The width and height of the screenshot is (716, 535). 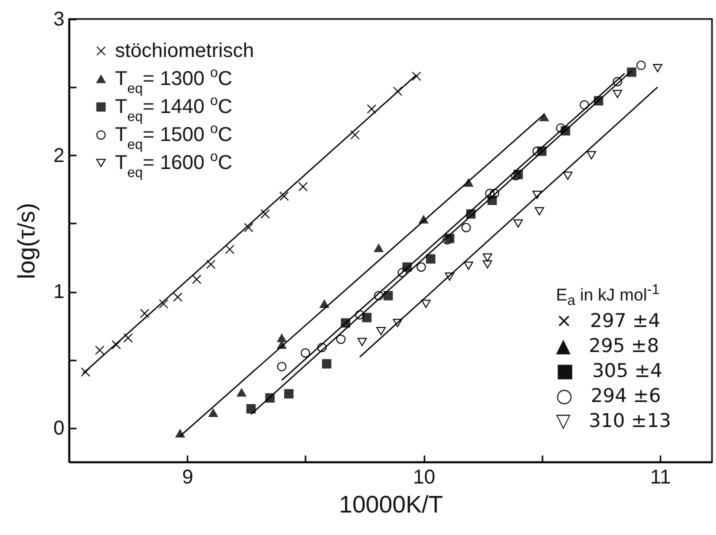 I want to click on annotation: ▲ 295 ±8, so click(x=608, y=347).